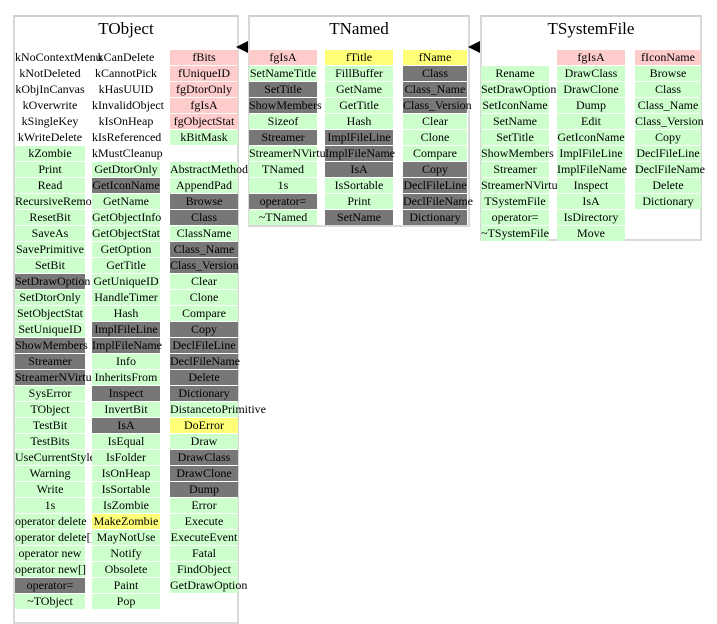  Describe the element at coordinates (50, 505) in the screenshot. I see `member-cell: 1s` at that location.